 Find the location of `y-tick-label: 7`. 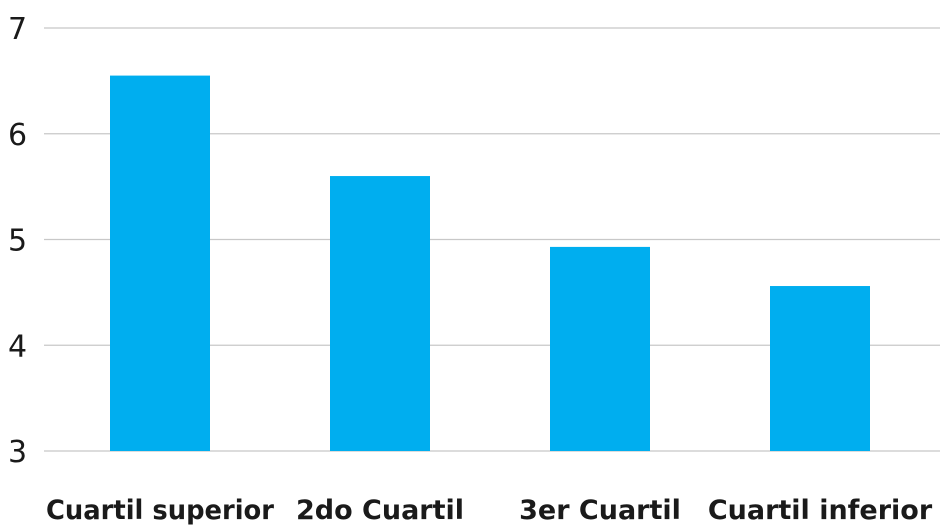

y-tick-label: 7 is located at coordinates (17, 29).